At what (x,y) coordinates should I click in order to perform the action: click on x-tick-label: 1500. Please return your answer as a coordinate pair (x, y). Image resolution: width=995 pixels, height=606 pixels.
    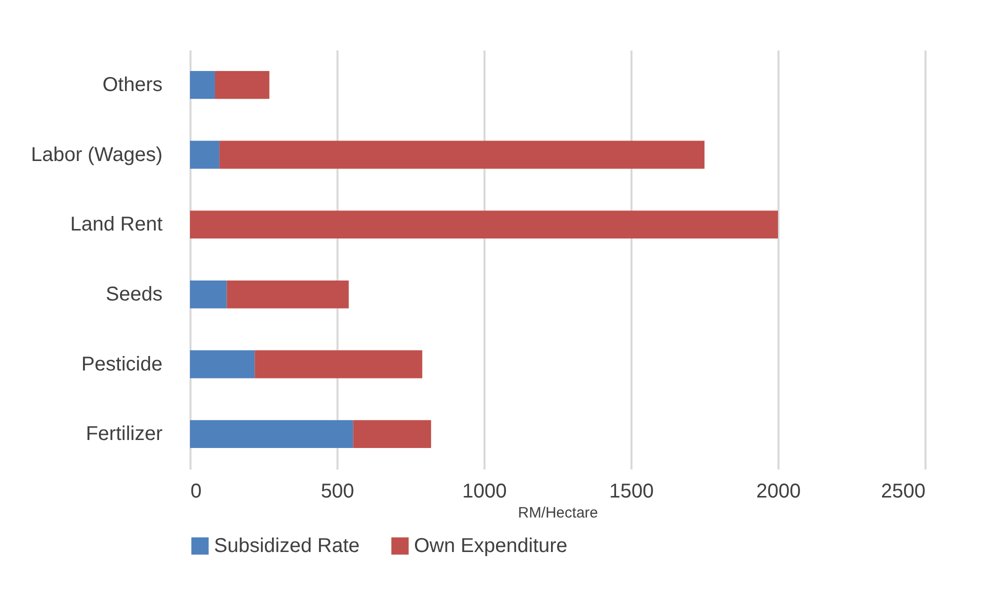
    Looking at the image, I should click on (631, 491).